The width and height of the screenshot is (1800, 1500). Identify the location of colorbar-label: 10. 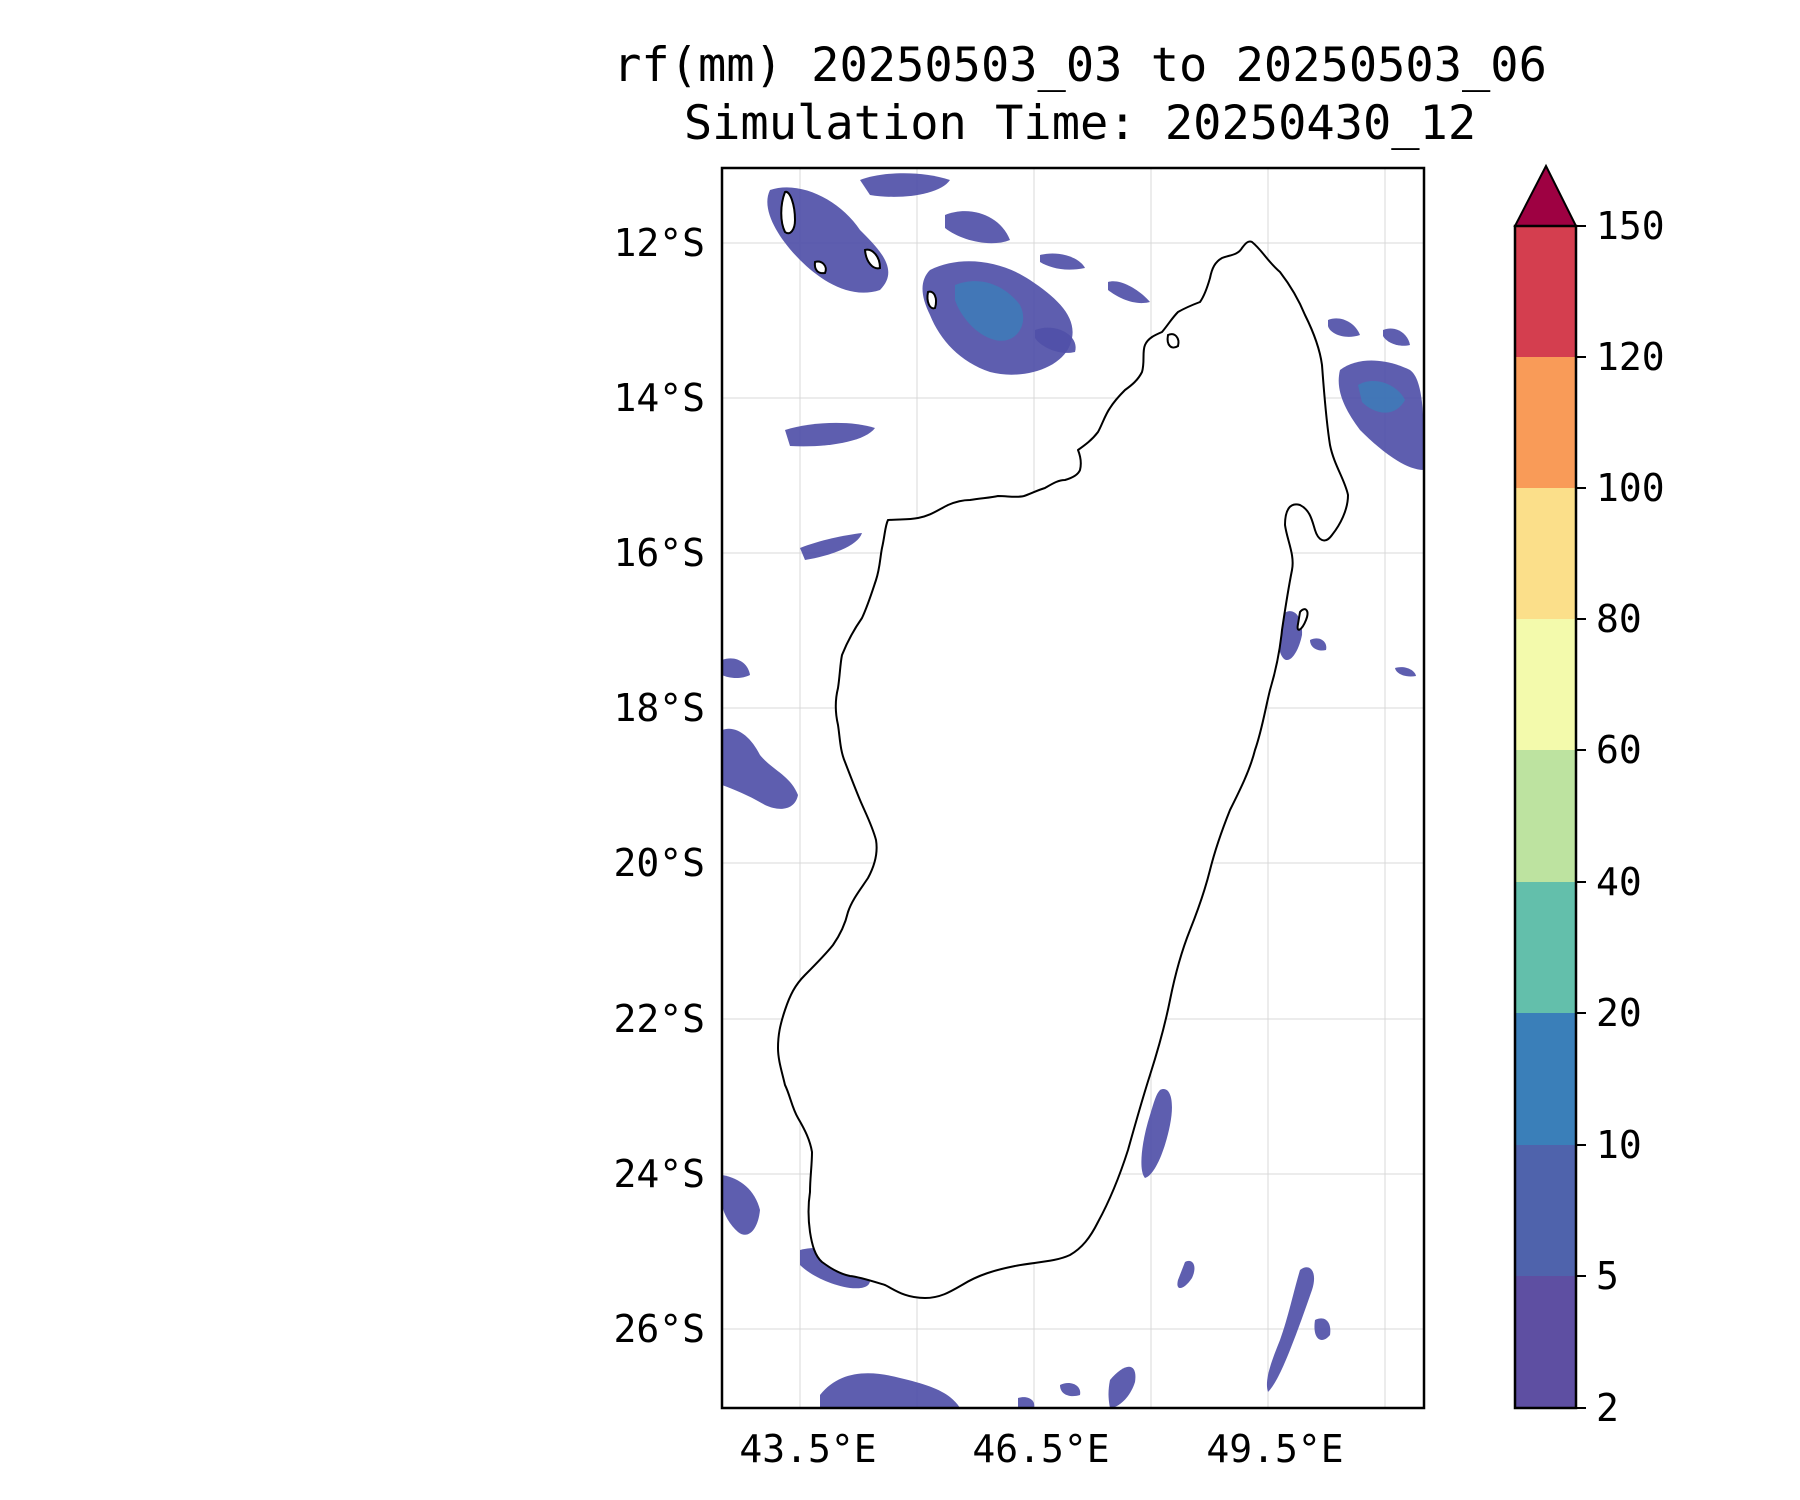
(1619, 1145).